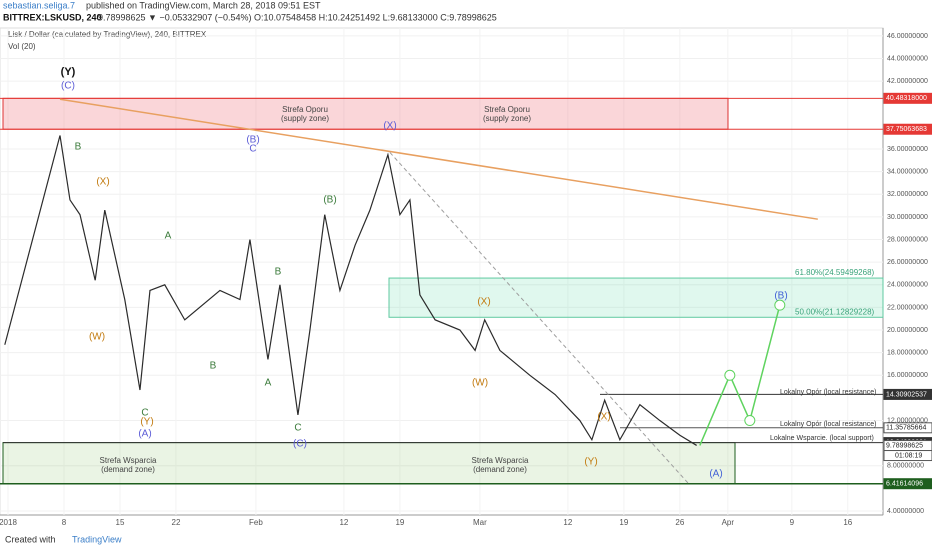 The height and width of the screenshot is (550, 932). Describe the element at coordinates (369, 463) in the screenshot. I see `demand-zone` at that location.